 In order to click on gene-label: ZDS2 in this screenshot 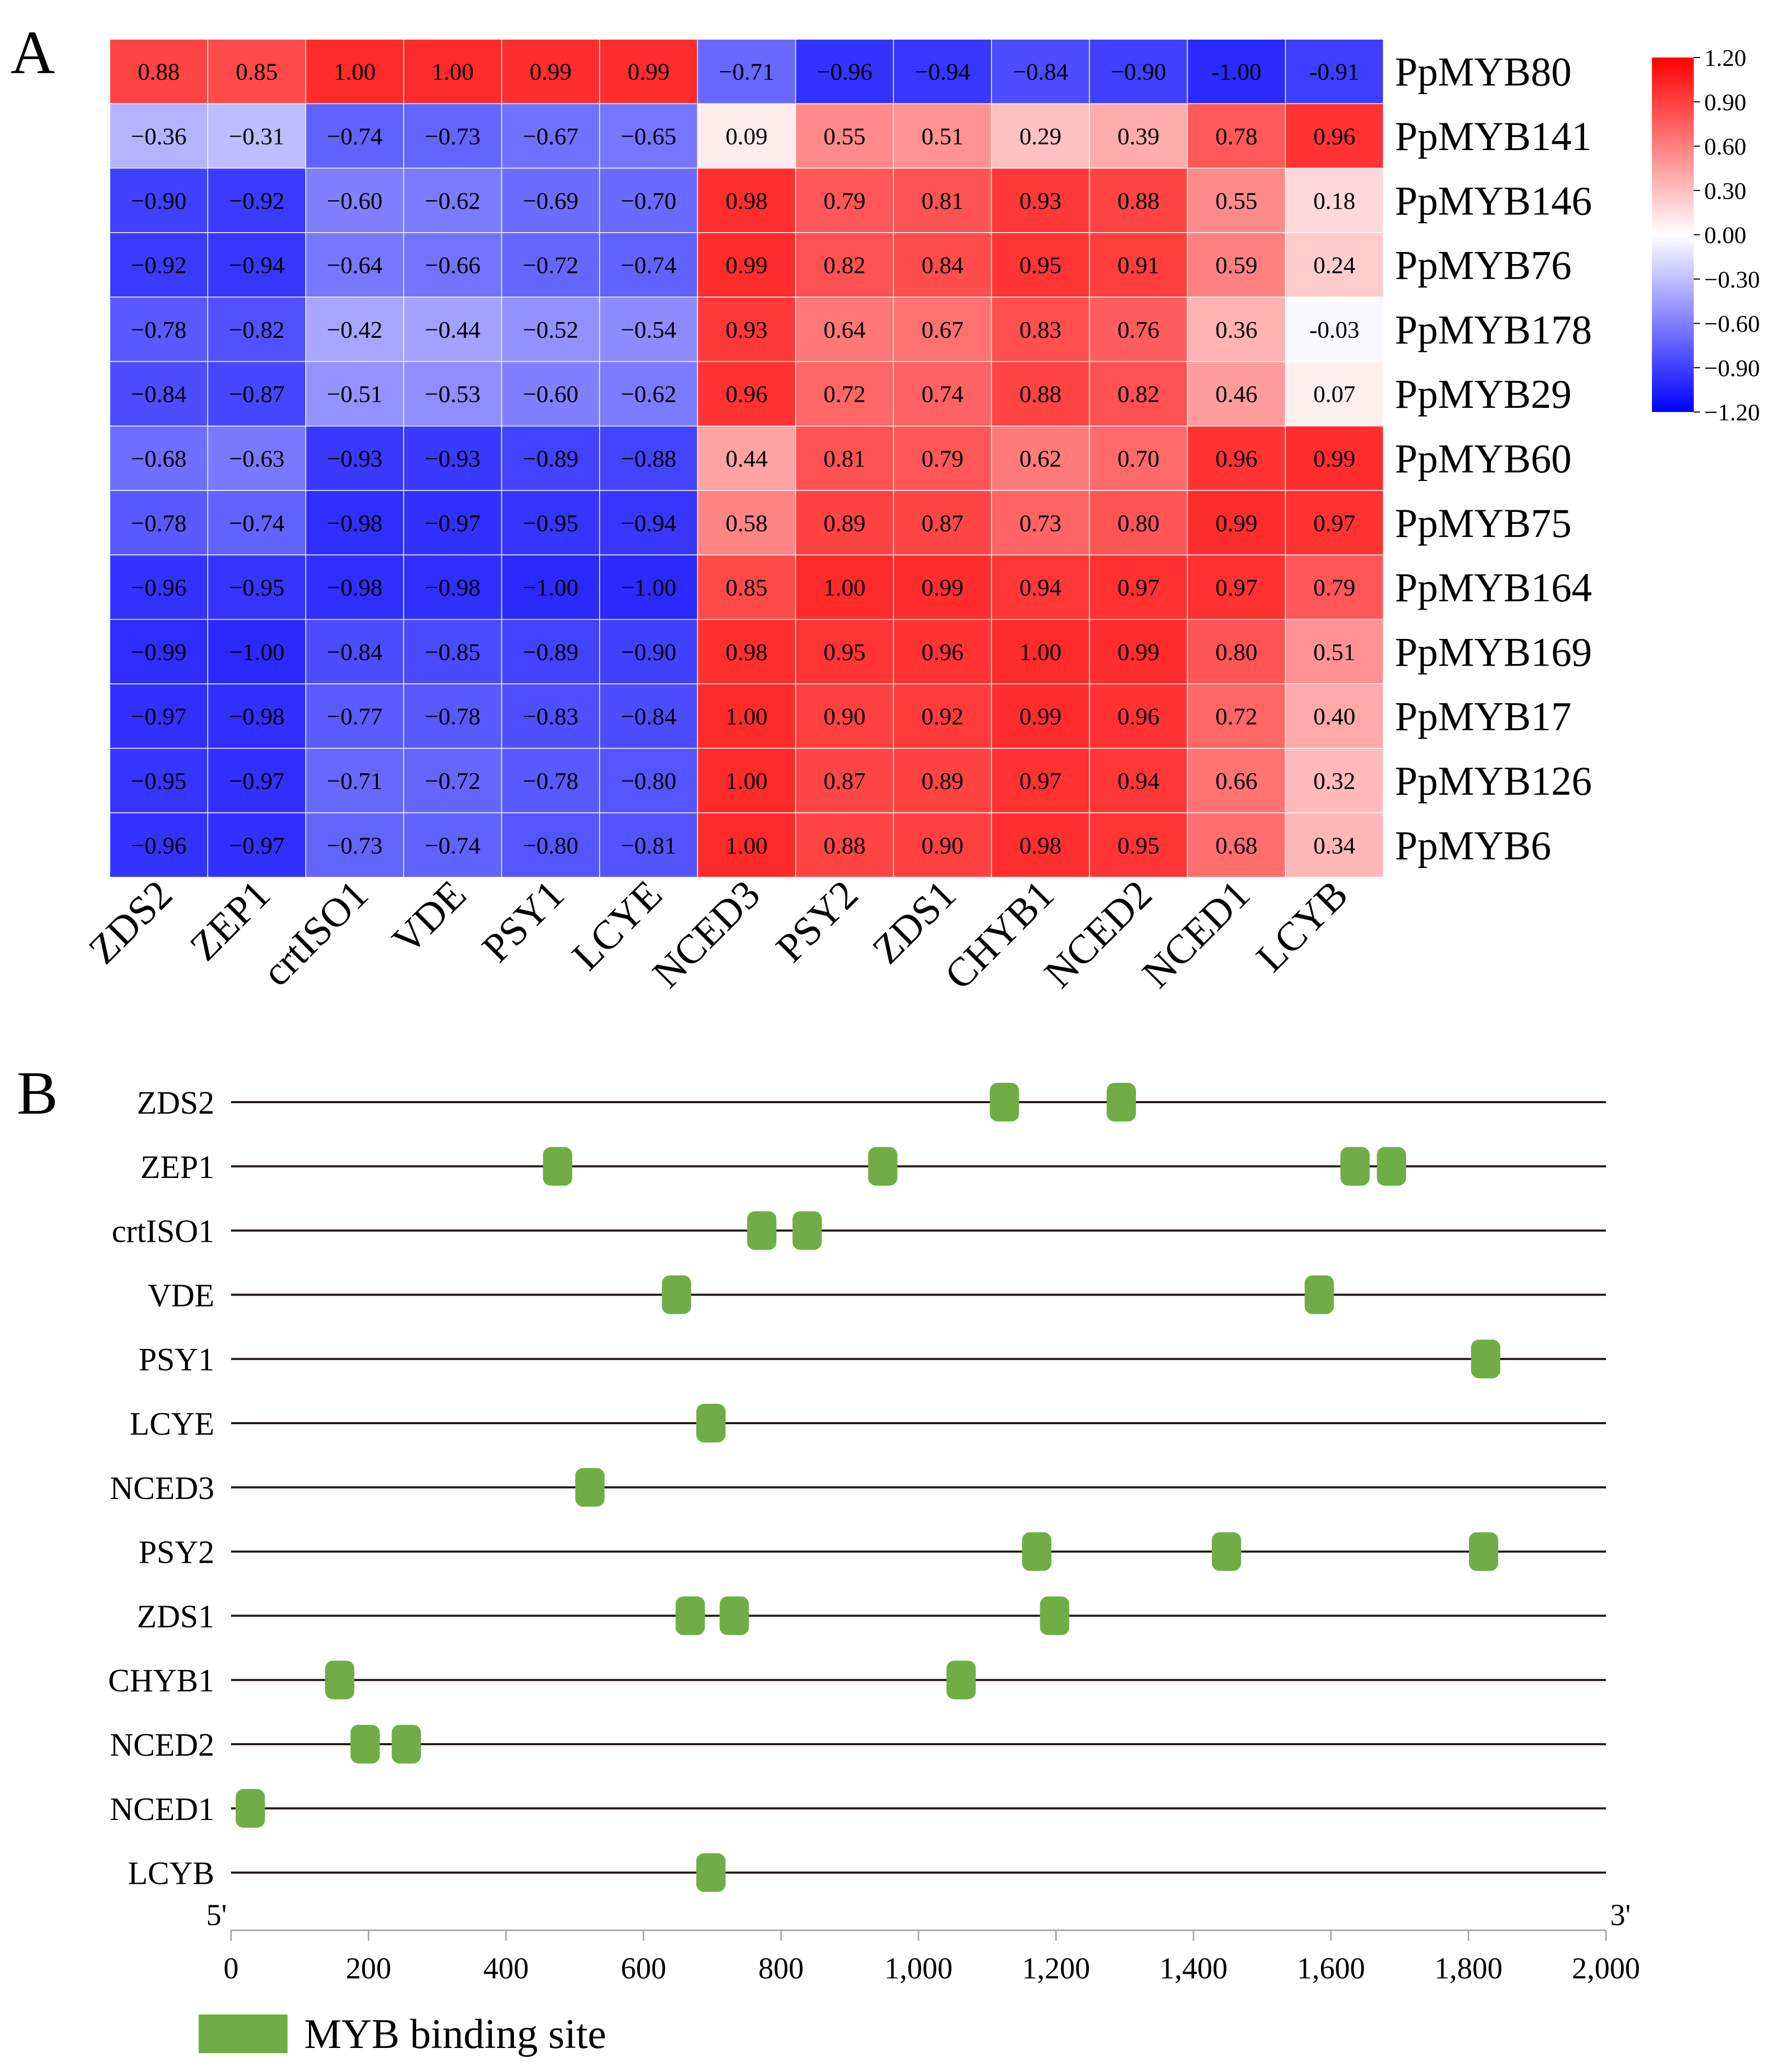, I will do `click(175, 1103)`.